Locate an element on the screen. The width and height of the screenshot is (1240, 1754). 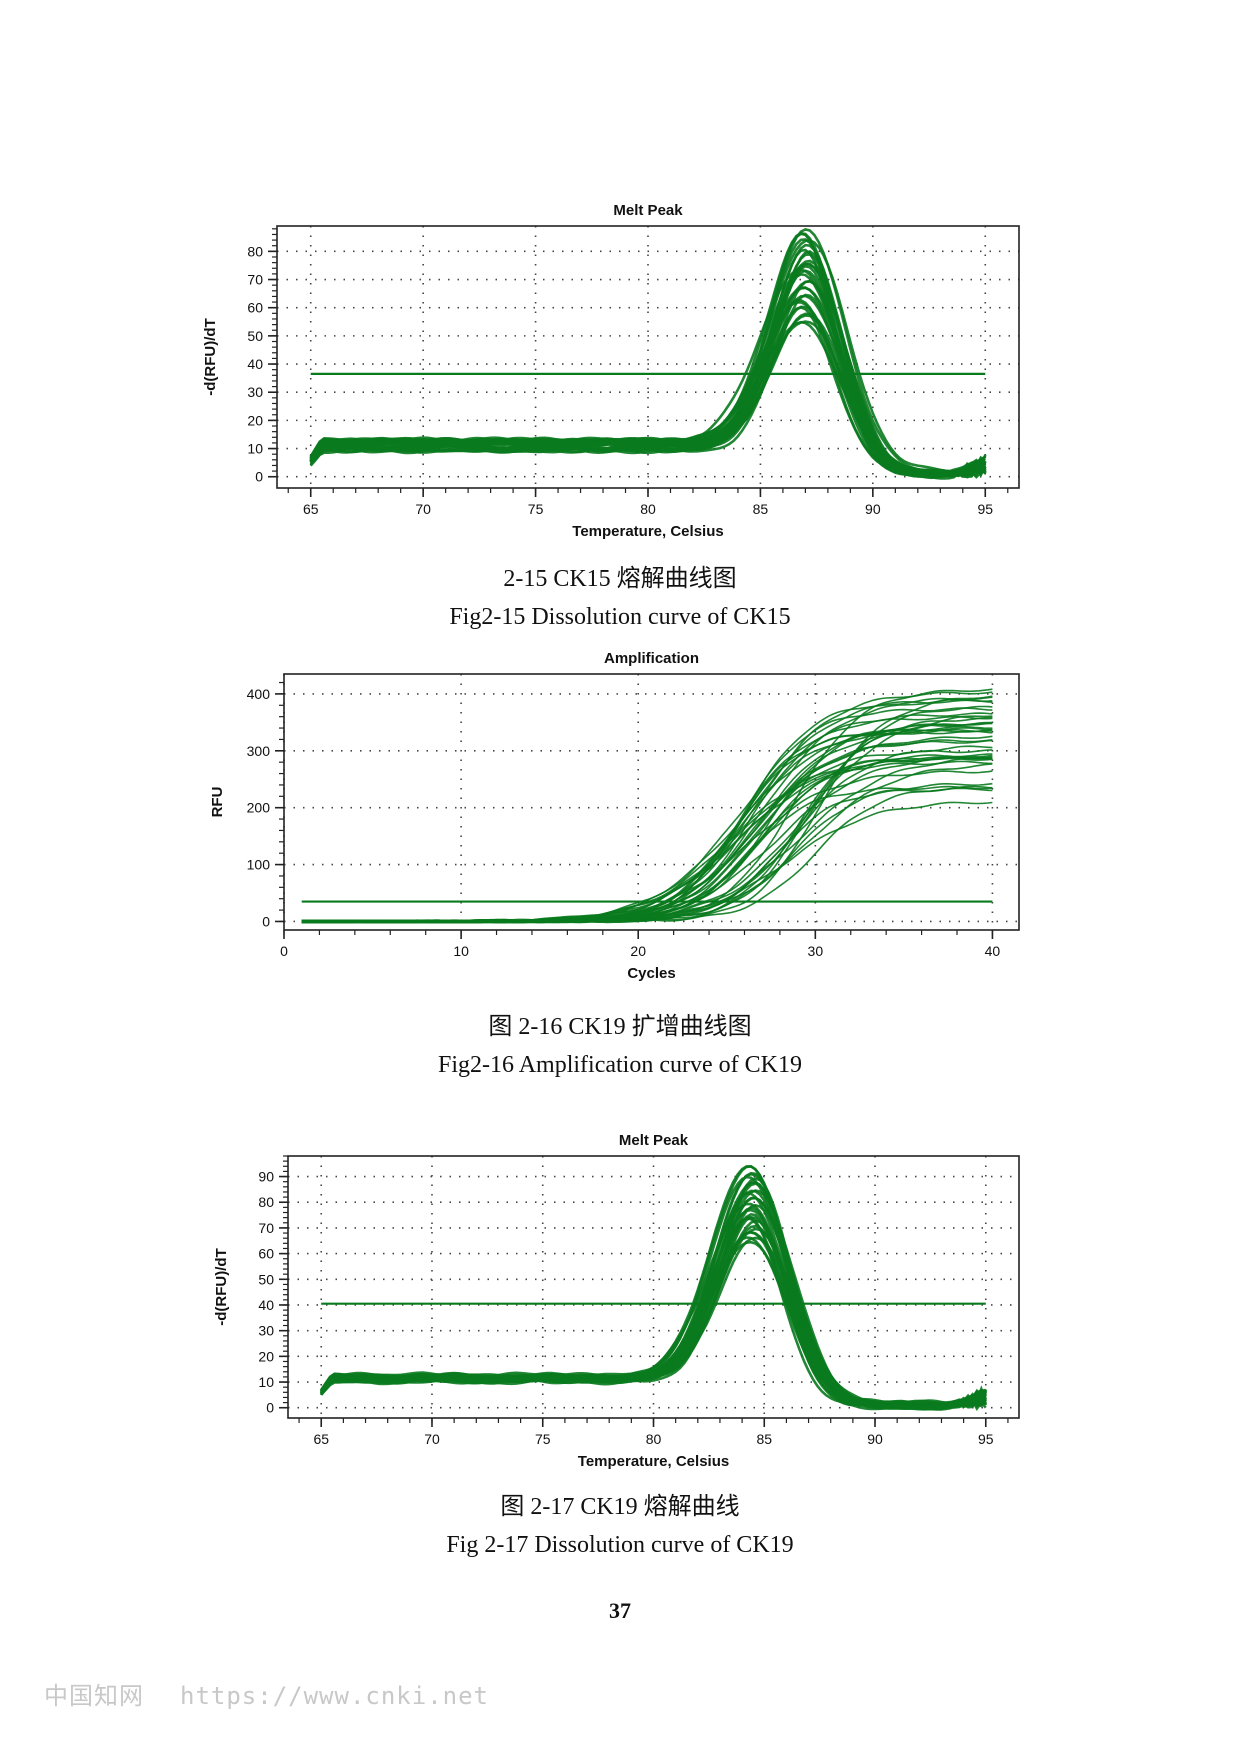
y-tick-label: 90 is located at coordinates (266, 1177).